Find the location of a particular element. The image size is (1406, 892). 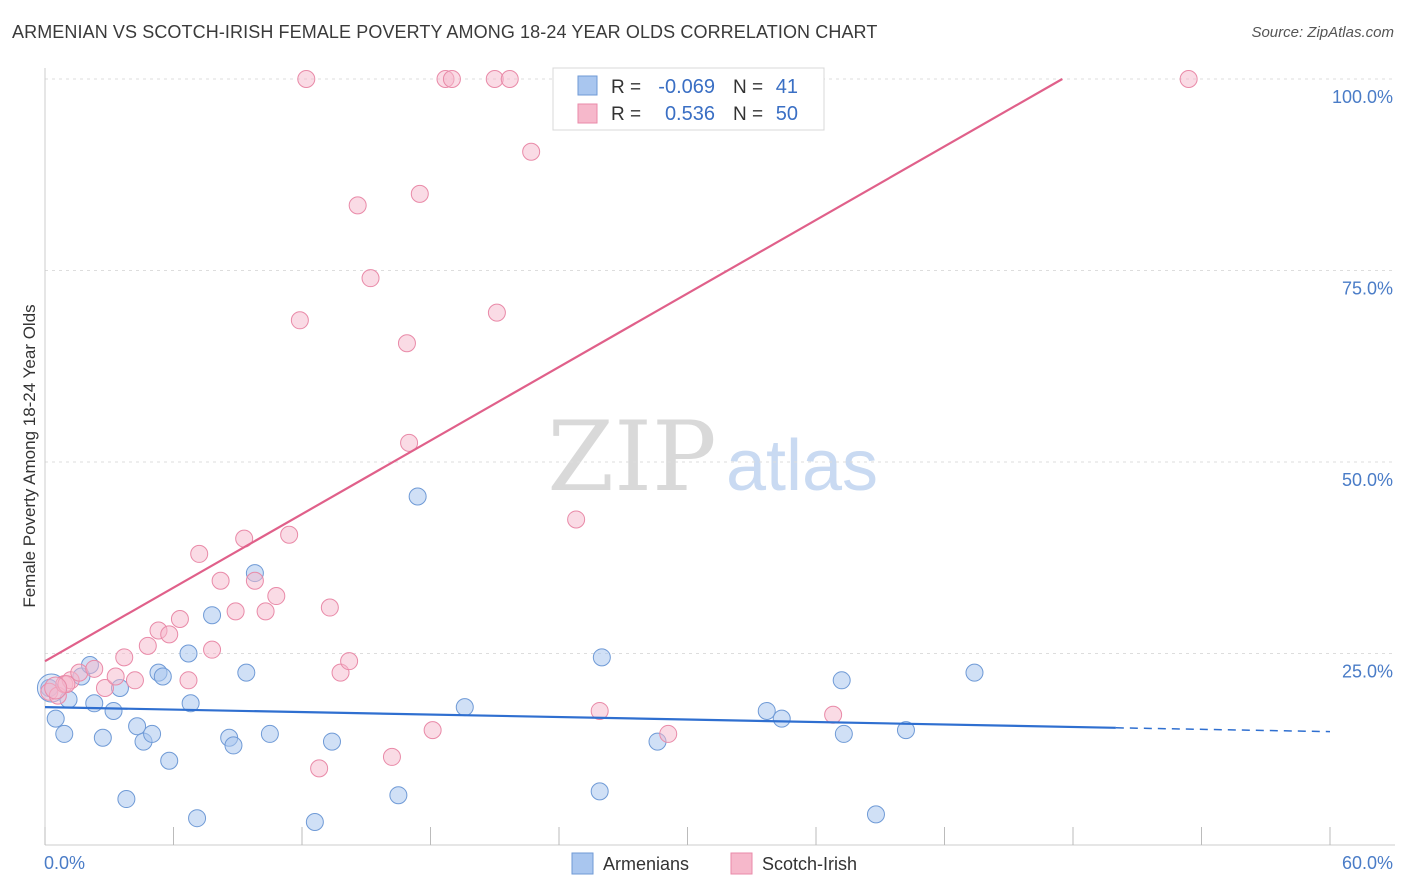

legend-bottom-swatch-armenians is located at coordinates (582, 863).